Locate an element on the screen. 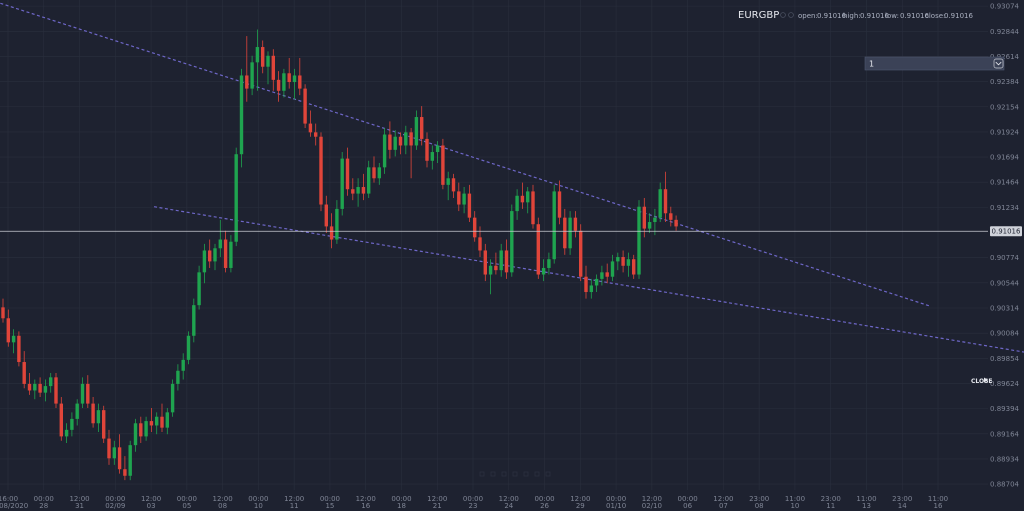 Image resolution: width=1024 pixels, height=511 pixels. magnet-tool-icon is located at coordinates (548, 474).